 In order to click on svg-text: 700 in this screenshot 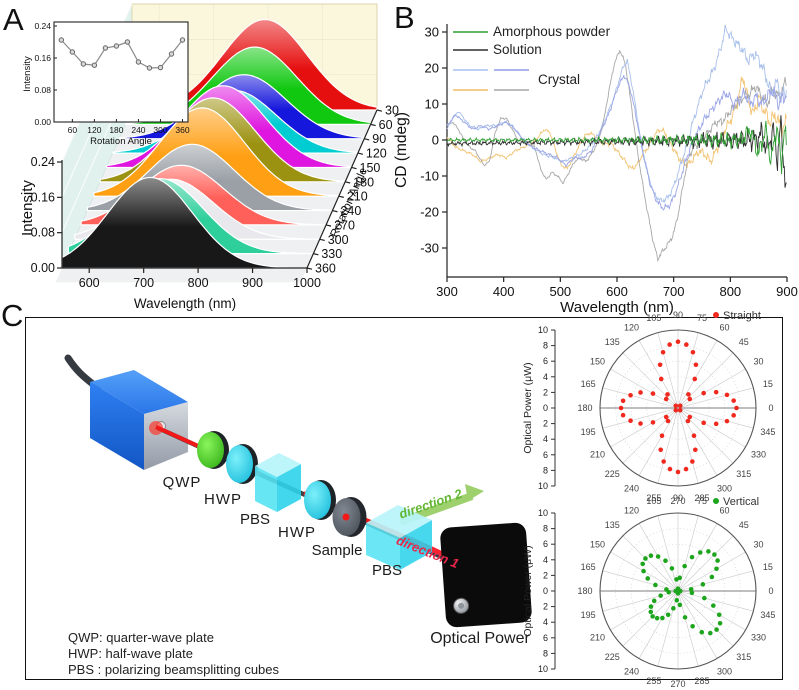, I will do `click(143, 283)`.